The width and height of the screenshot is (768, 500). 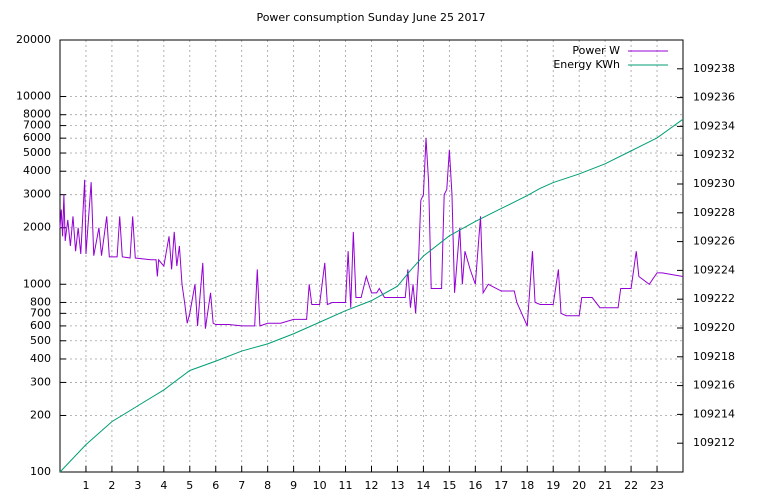 What do you see at coordinates (397, 485) in the screenshot?
I see `x-tick-label: 13` at bounding box center [397, 485].